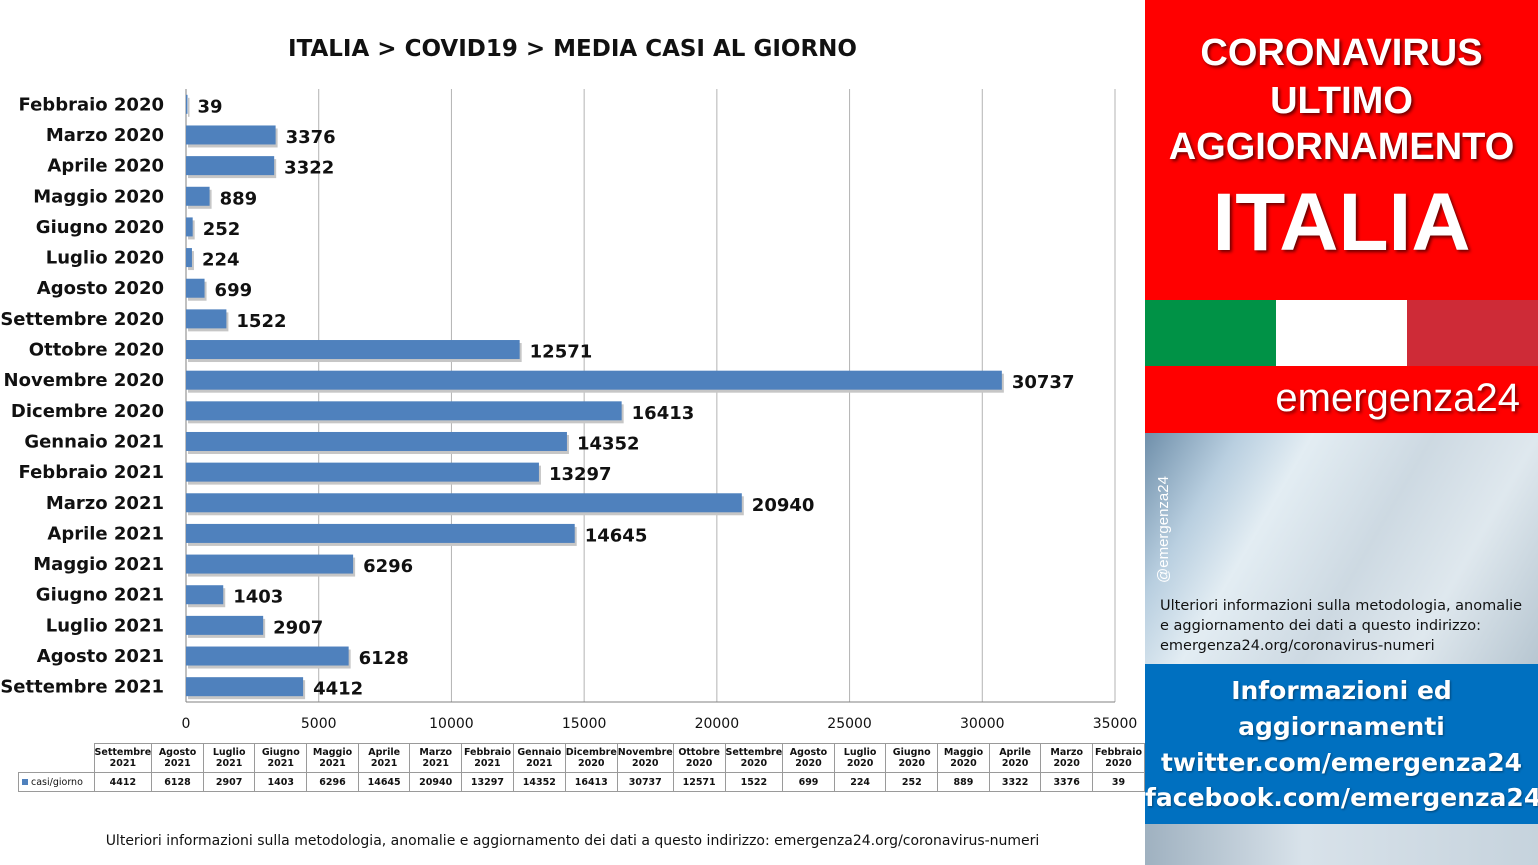 The image size is (1538, 865). I want to click on country-title: ITALIA, so click(1341, 222).